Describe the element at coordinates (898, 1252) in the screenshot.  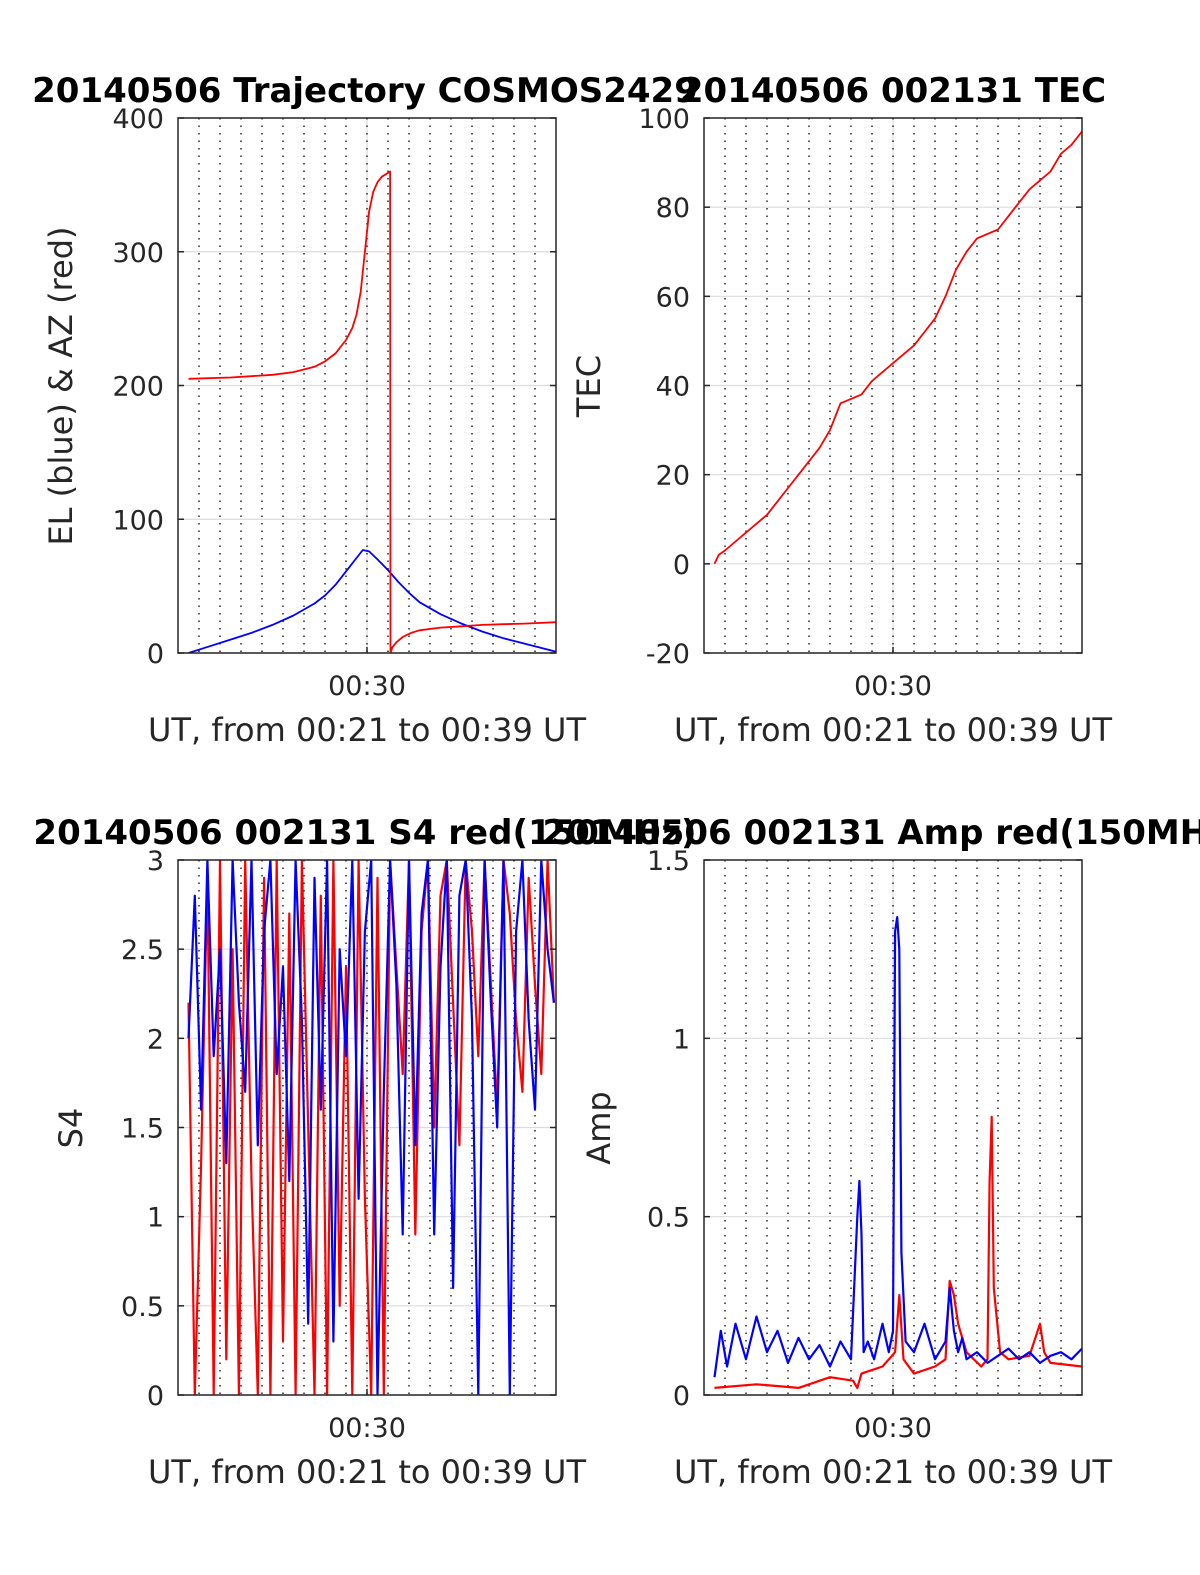
I see `series-line-red` at that location.